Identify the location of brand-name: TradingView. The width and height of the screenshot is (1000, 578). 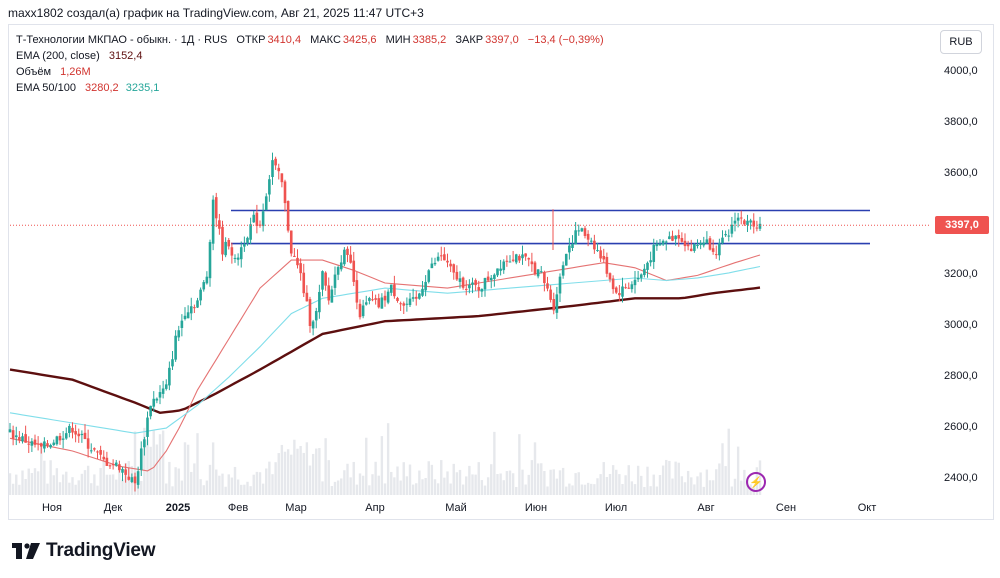
(101, 550).